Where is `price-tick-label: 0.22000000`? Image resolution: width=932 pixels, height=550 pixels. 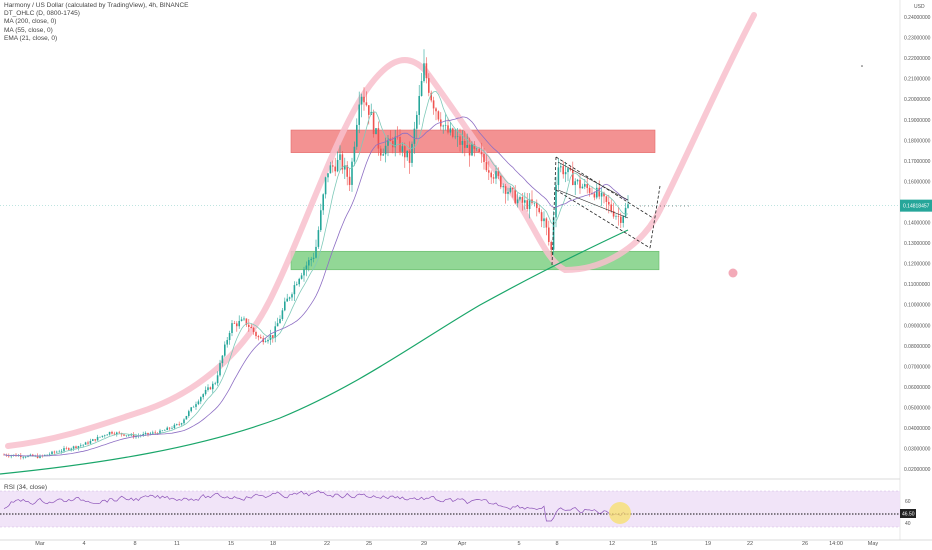
price-tick-label: 0.22000000 is located at coordinates (917, 59).